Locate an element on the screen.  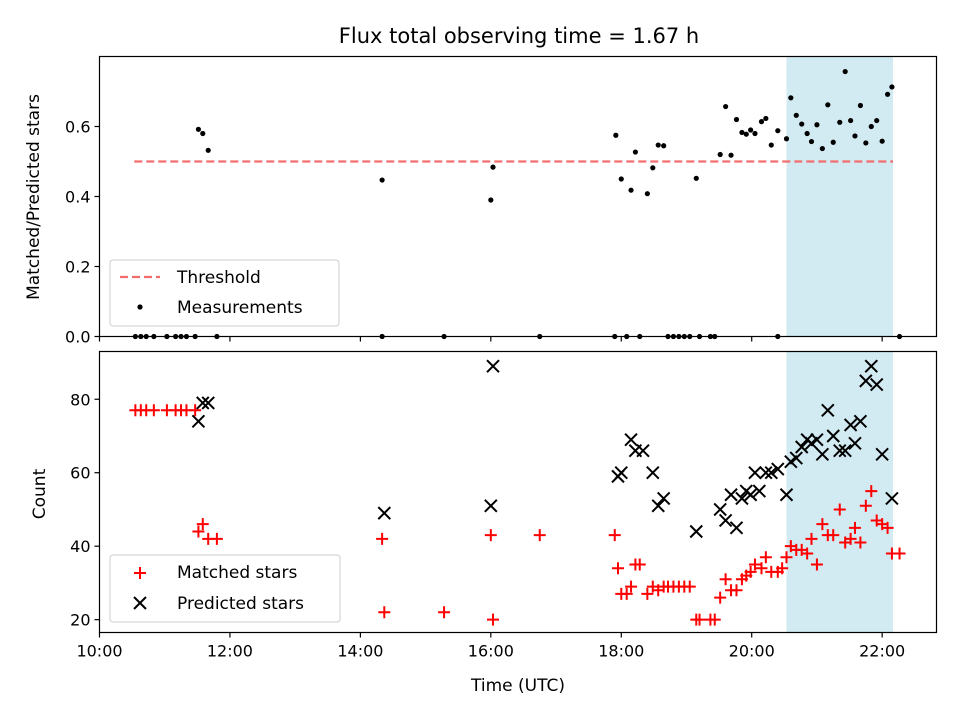
top-shaded-span is located at coordinates (840, 196).